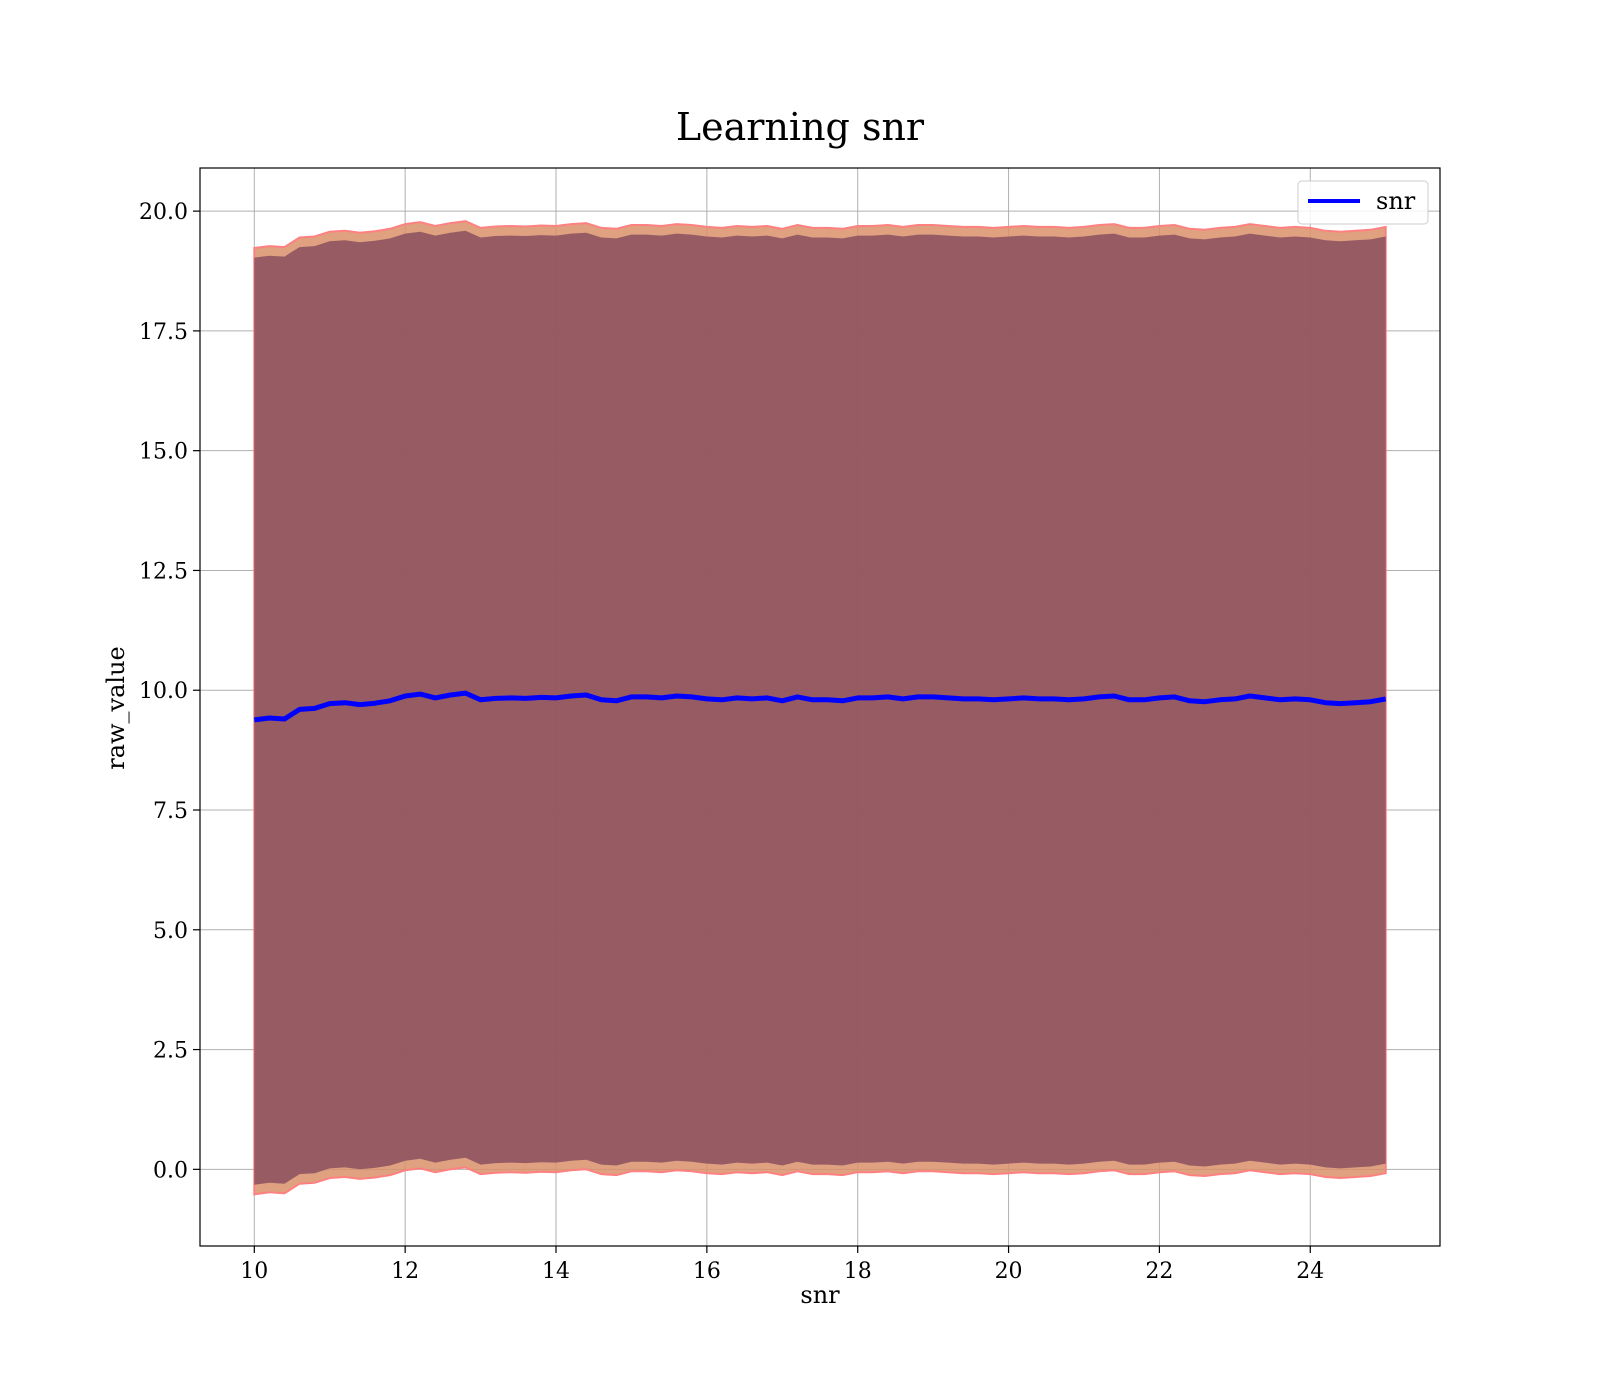  I want to click on x-tick-label: 22, so click(1159, 1271).